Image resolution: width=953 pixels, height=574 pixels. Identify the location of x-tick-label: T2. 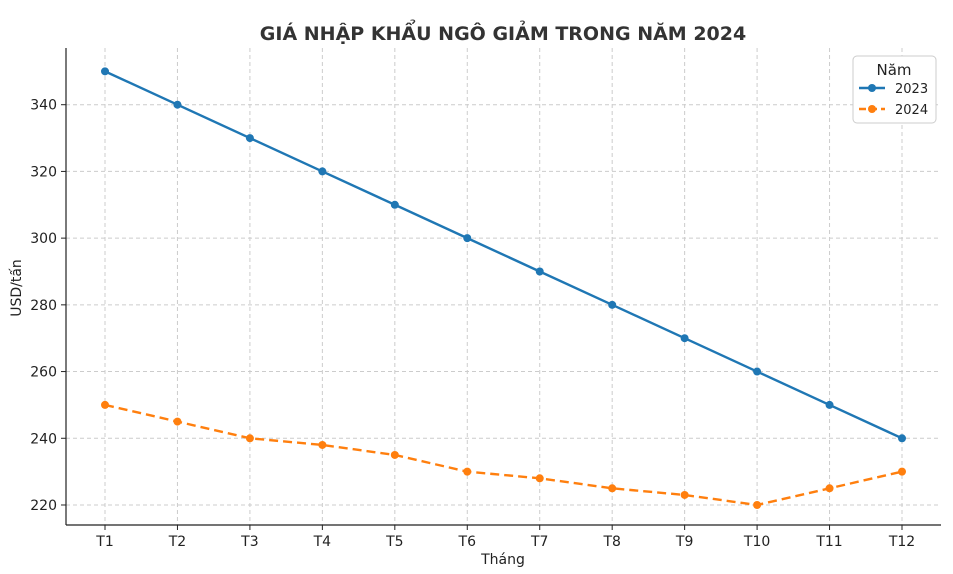
(177, 542).